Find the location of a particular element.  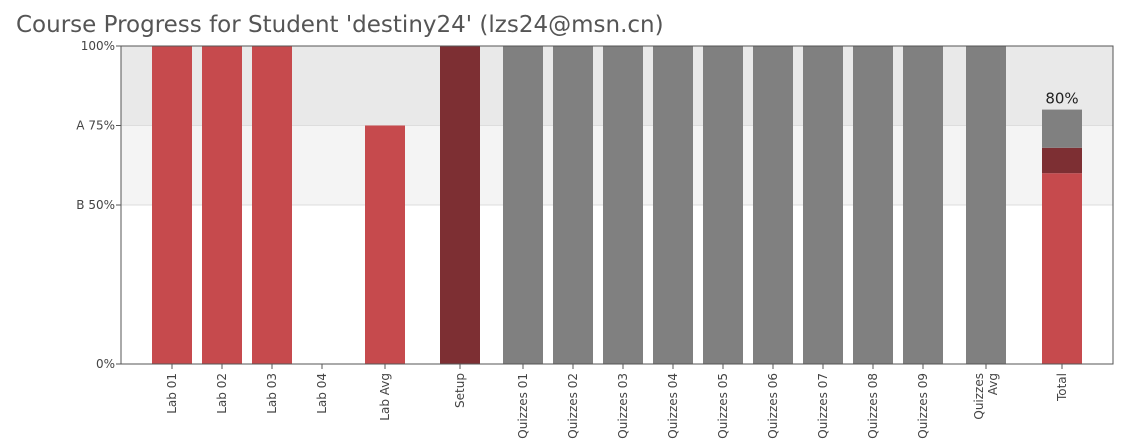

x-tick-label: Lab 02 is located at coordinates (222, 393).